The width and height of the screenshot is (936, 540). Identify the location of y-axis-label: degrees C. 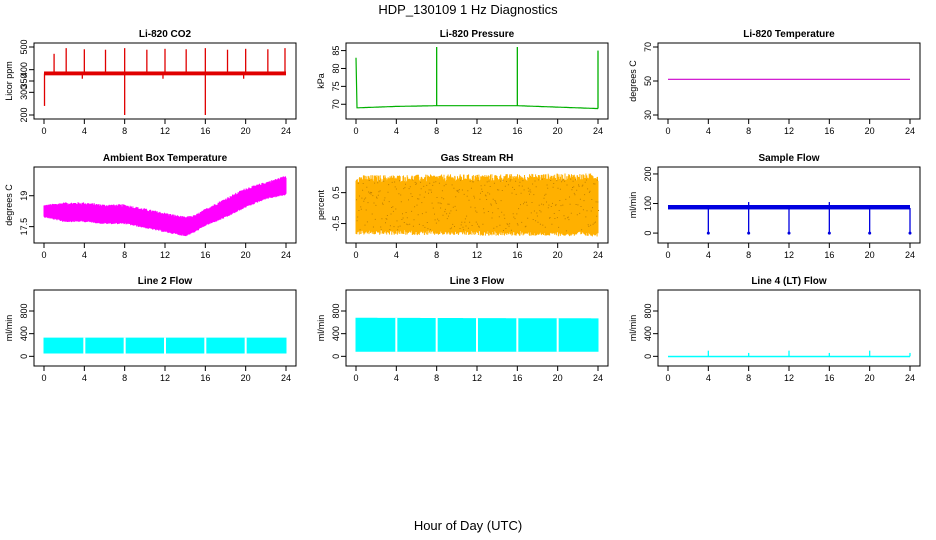
(633, 81).